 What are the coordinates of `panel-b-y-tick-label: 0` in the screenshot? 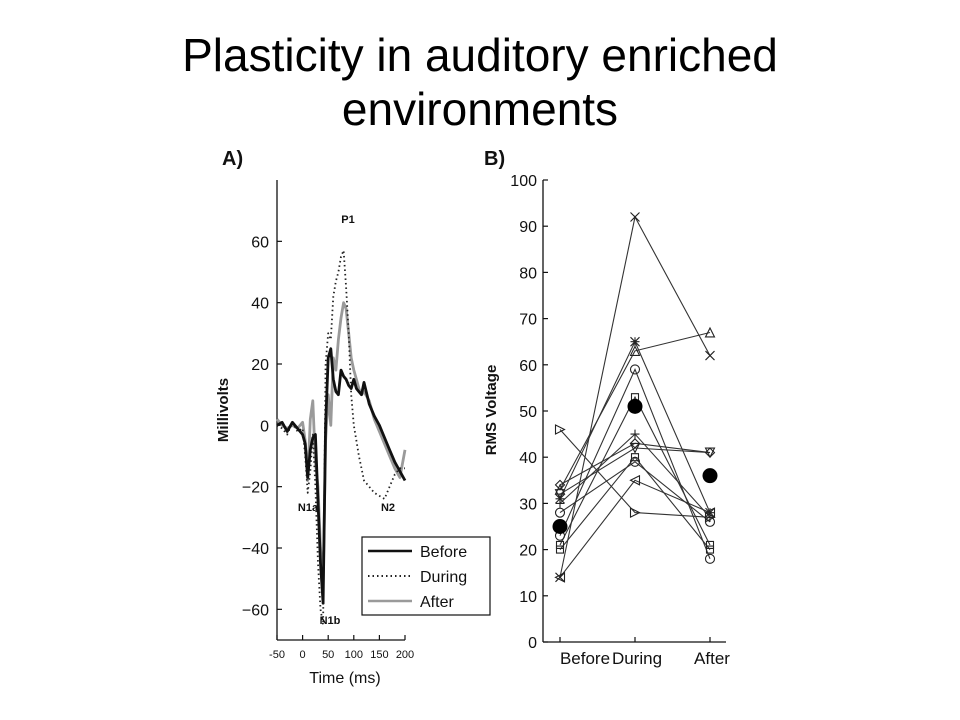 It's located at (532, 643).